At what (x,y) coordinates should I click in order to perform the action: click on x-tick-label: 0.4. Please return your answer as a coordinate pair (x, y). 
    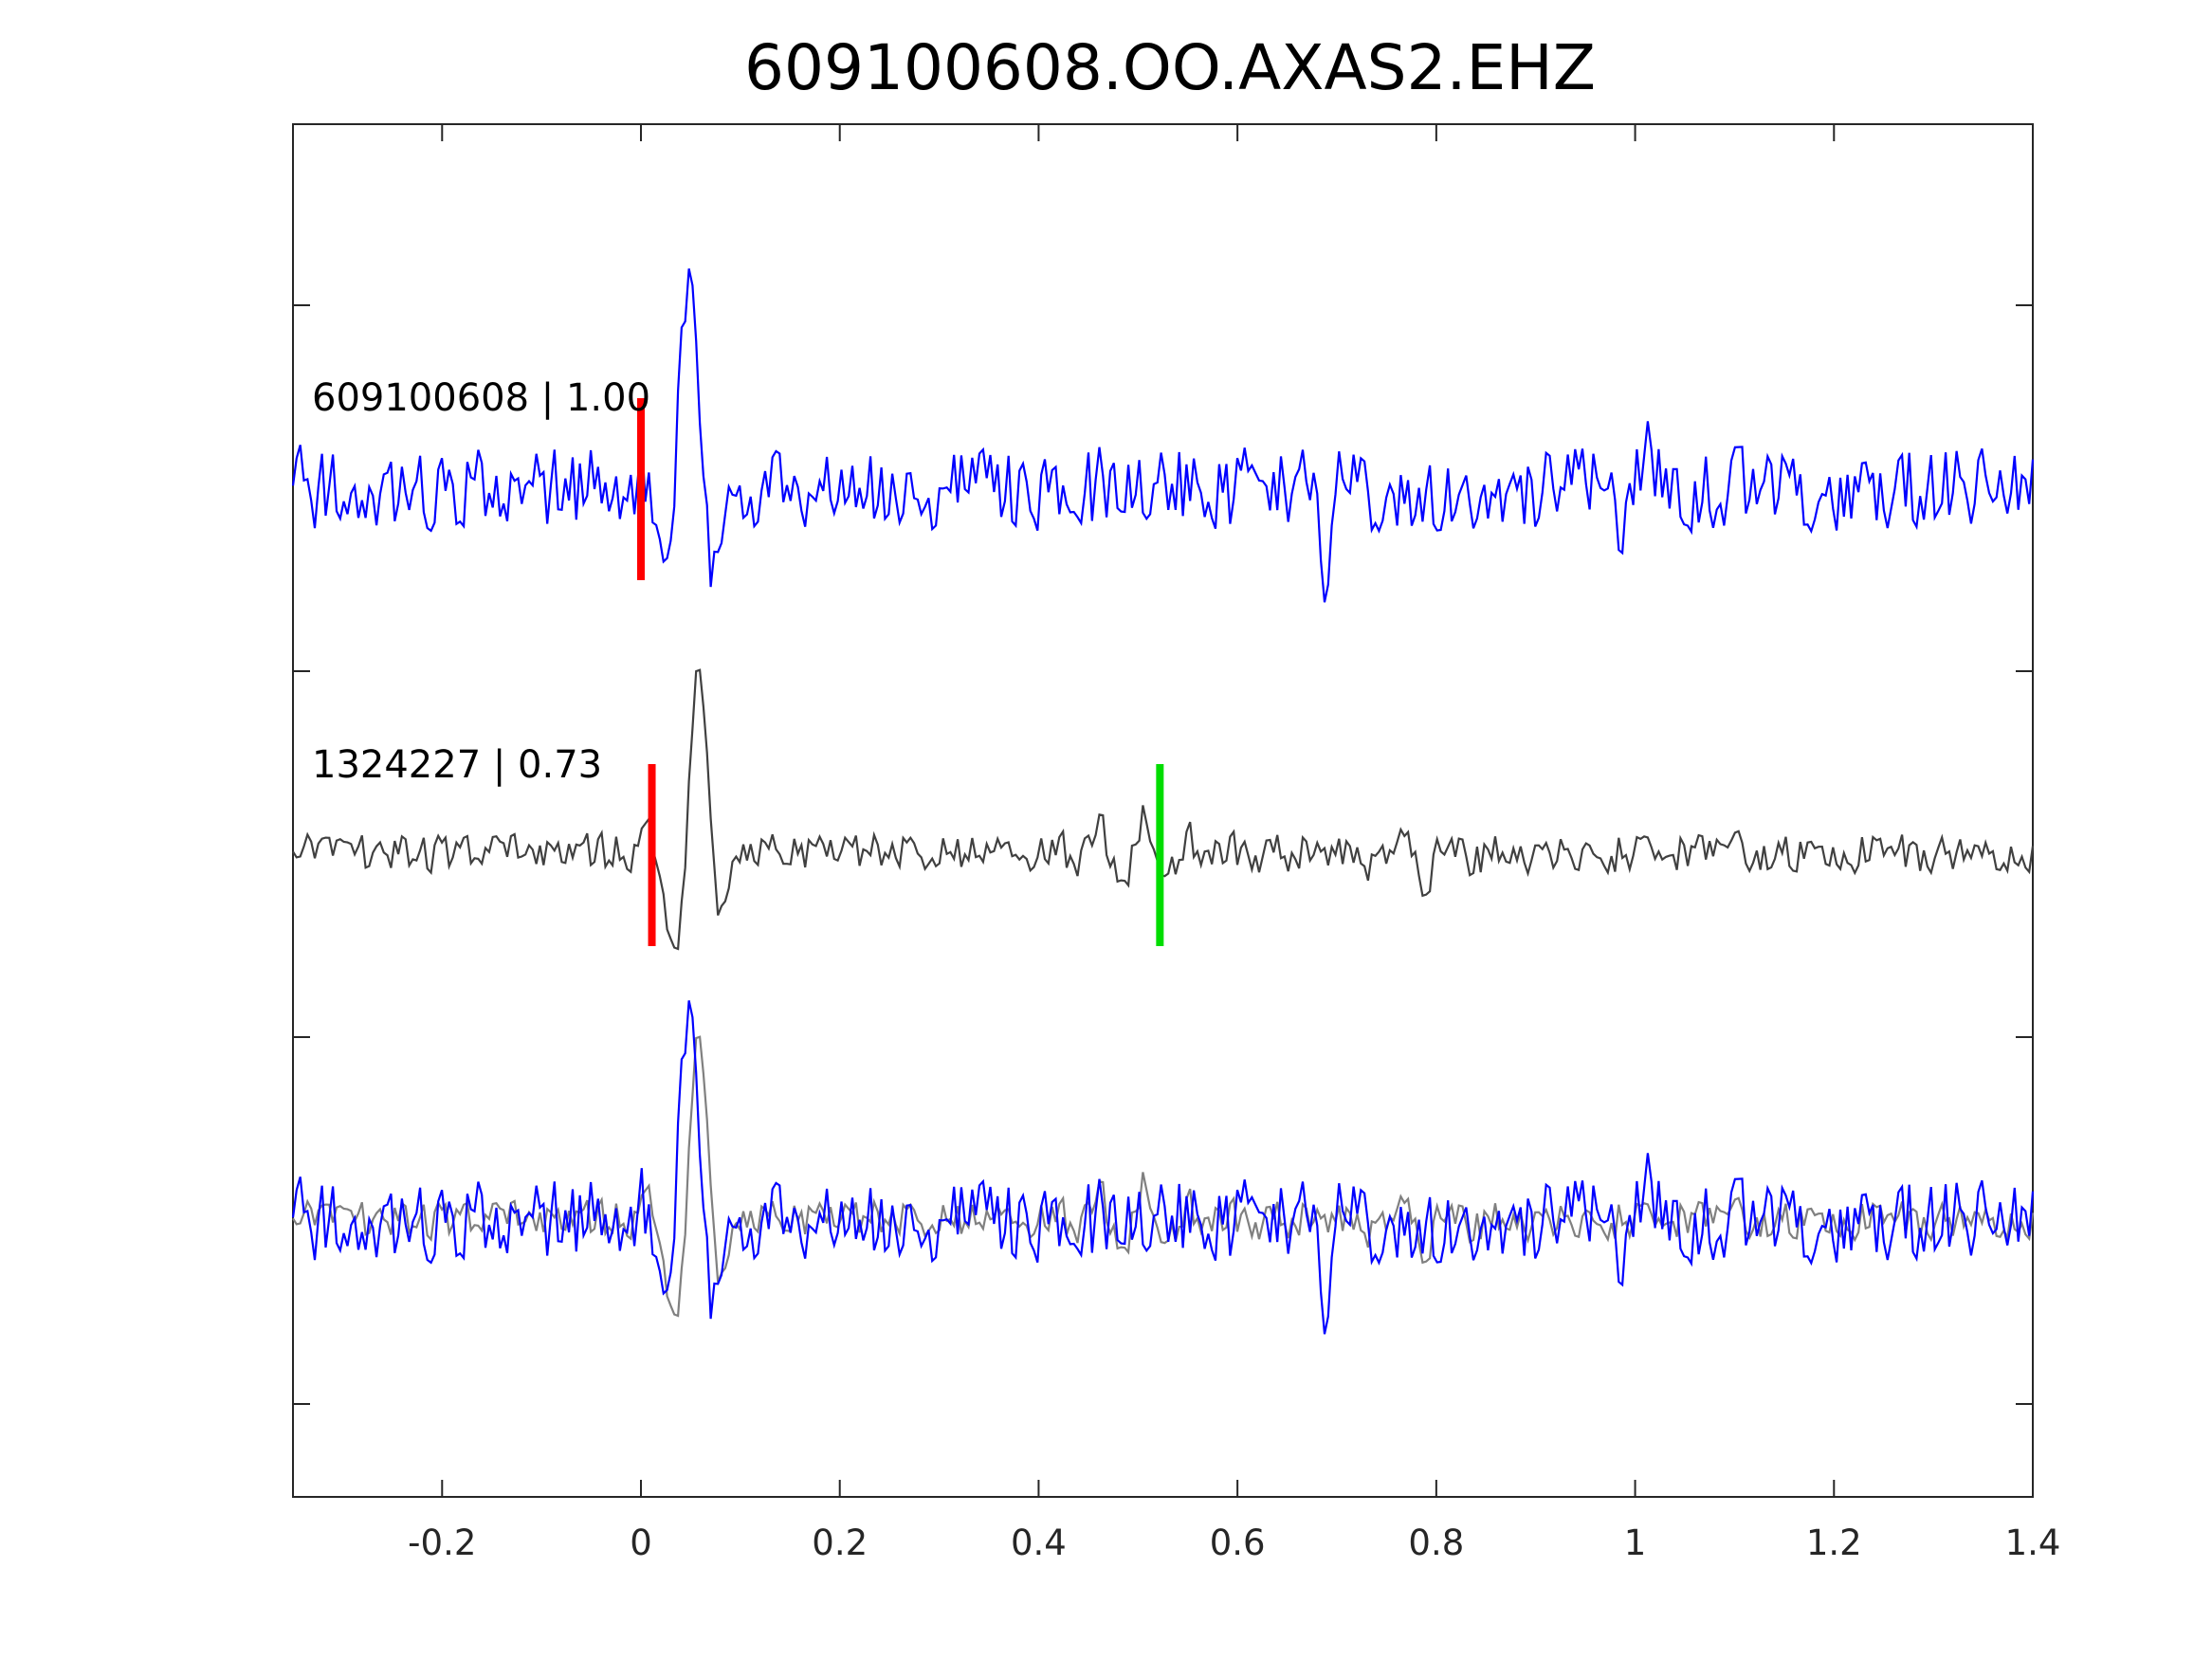
    Looking at the image, I should click on (1039, 1542).